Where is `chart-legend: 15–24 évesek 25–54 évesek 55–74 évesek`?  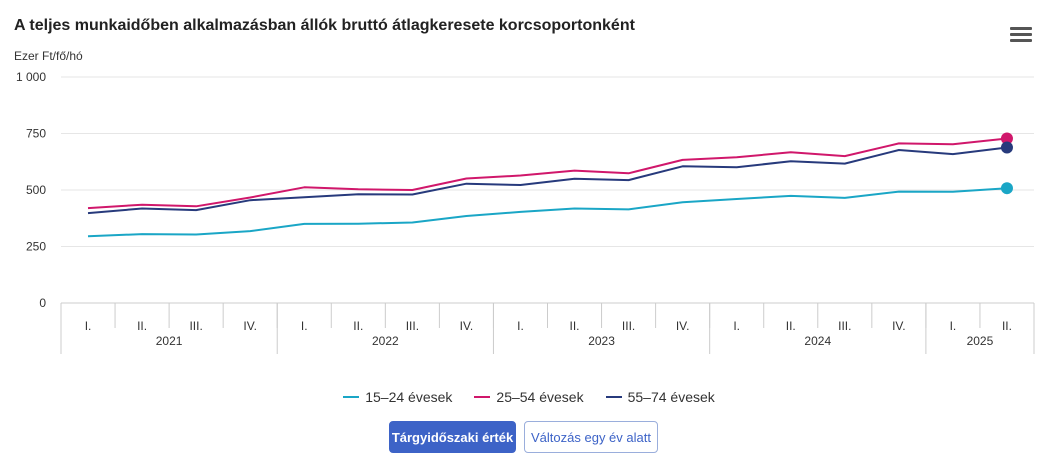
chart-legend: 15–24 évesek 25–54 évesek 55–74 évesek is located at coordinates (529, 397).